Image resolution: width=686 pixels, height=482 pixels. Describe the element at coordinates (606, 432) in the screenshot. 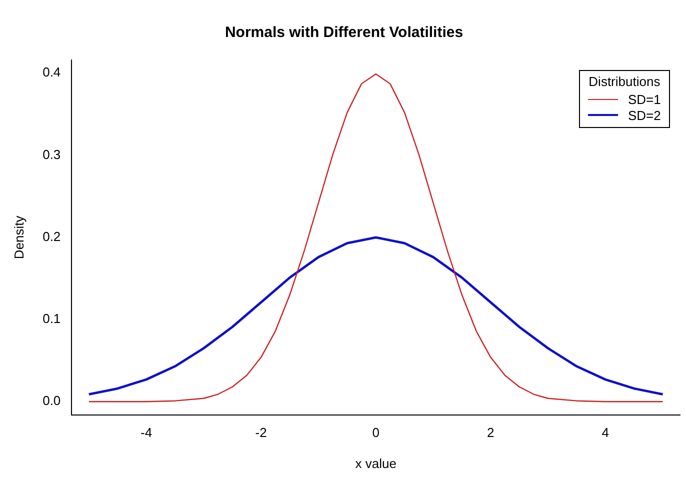

I see `x-tick-label: 4` at that location.